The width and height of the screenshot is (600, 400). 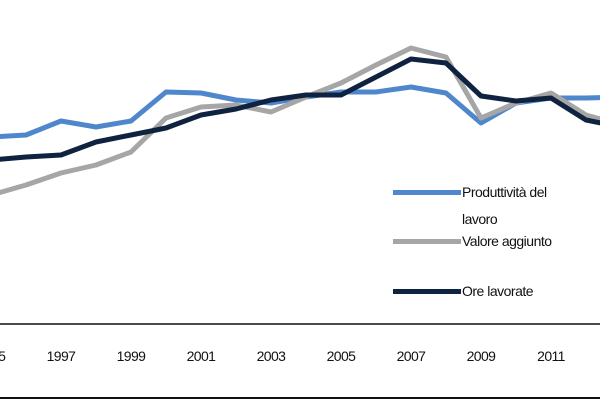 What do you see at coordinates (507, 241) in the screenshot?
I see `legend-label-valore-aggiunto: Valore aggiunto` at bounding box center [507, 241].